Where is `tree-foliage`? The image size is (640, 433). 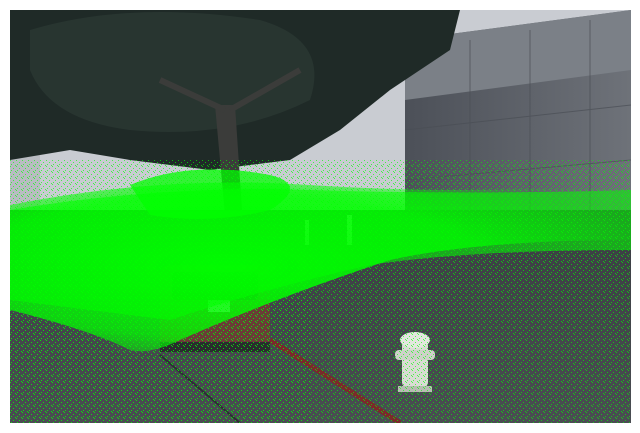 tree-foliage is located at coordinates (172, 72).